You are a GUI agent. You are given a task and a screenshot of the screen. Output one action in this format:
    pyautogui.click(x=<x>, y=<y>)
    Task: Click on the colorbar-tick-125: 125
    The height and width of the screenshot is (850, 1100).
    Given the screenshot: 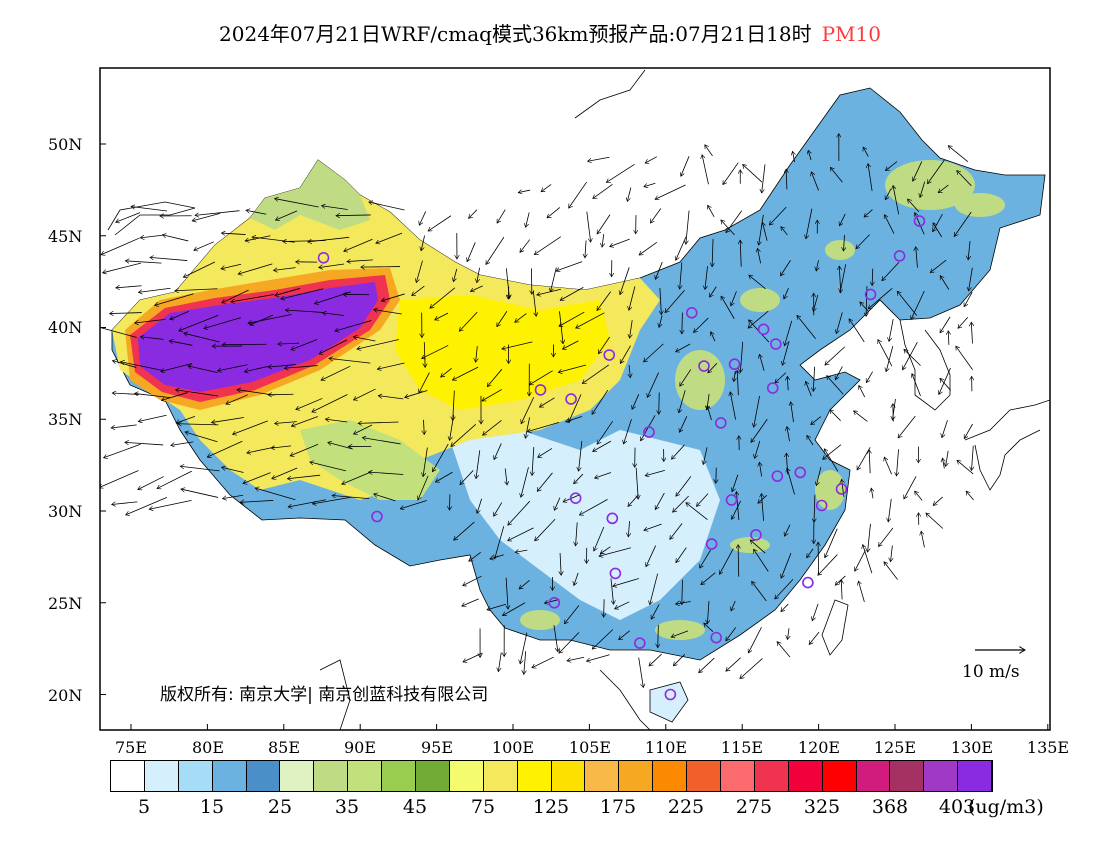 What is the action you would take?
    pyautogui.click(x=551, y=807)
    